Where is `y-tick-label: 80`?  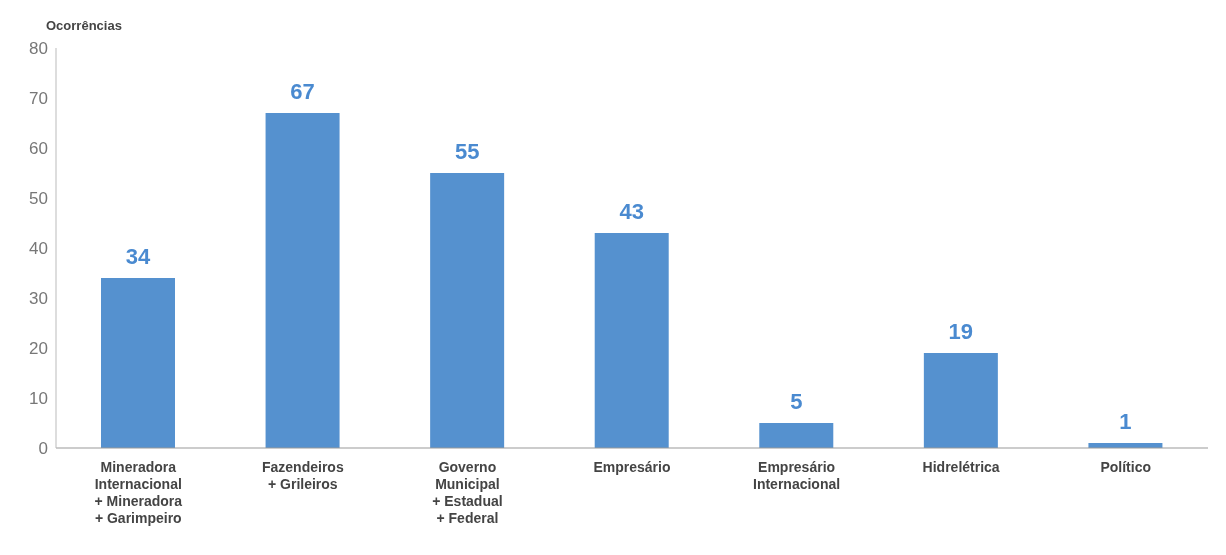 y-tick-label: 80 is located at coordinates (38, 49).